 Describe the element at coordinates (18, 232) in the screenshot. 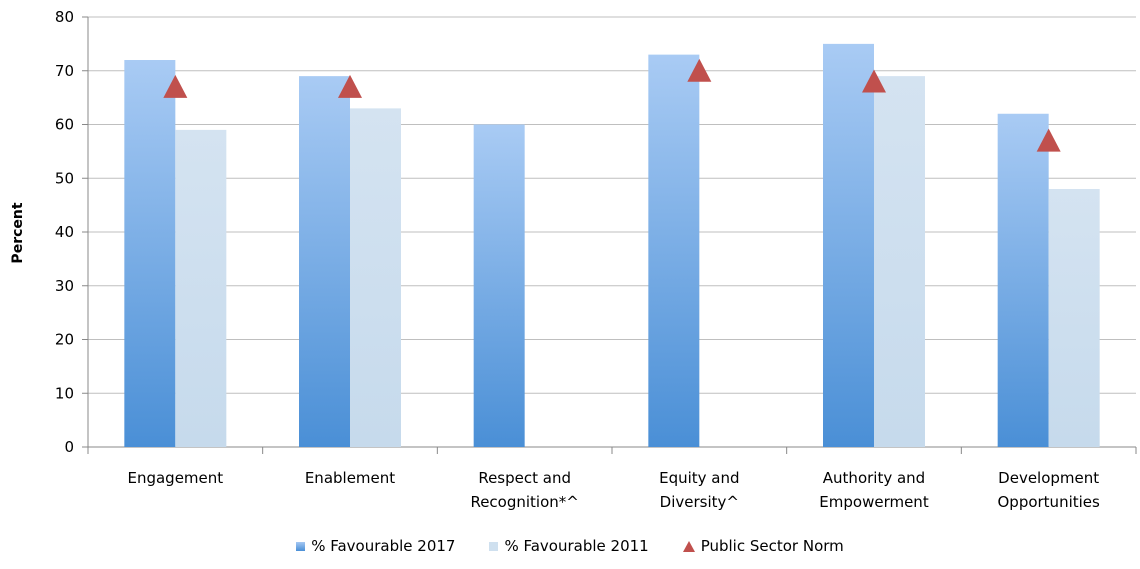

I see `y-axis-title: Percent` at that location.